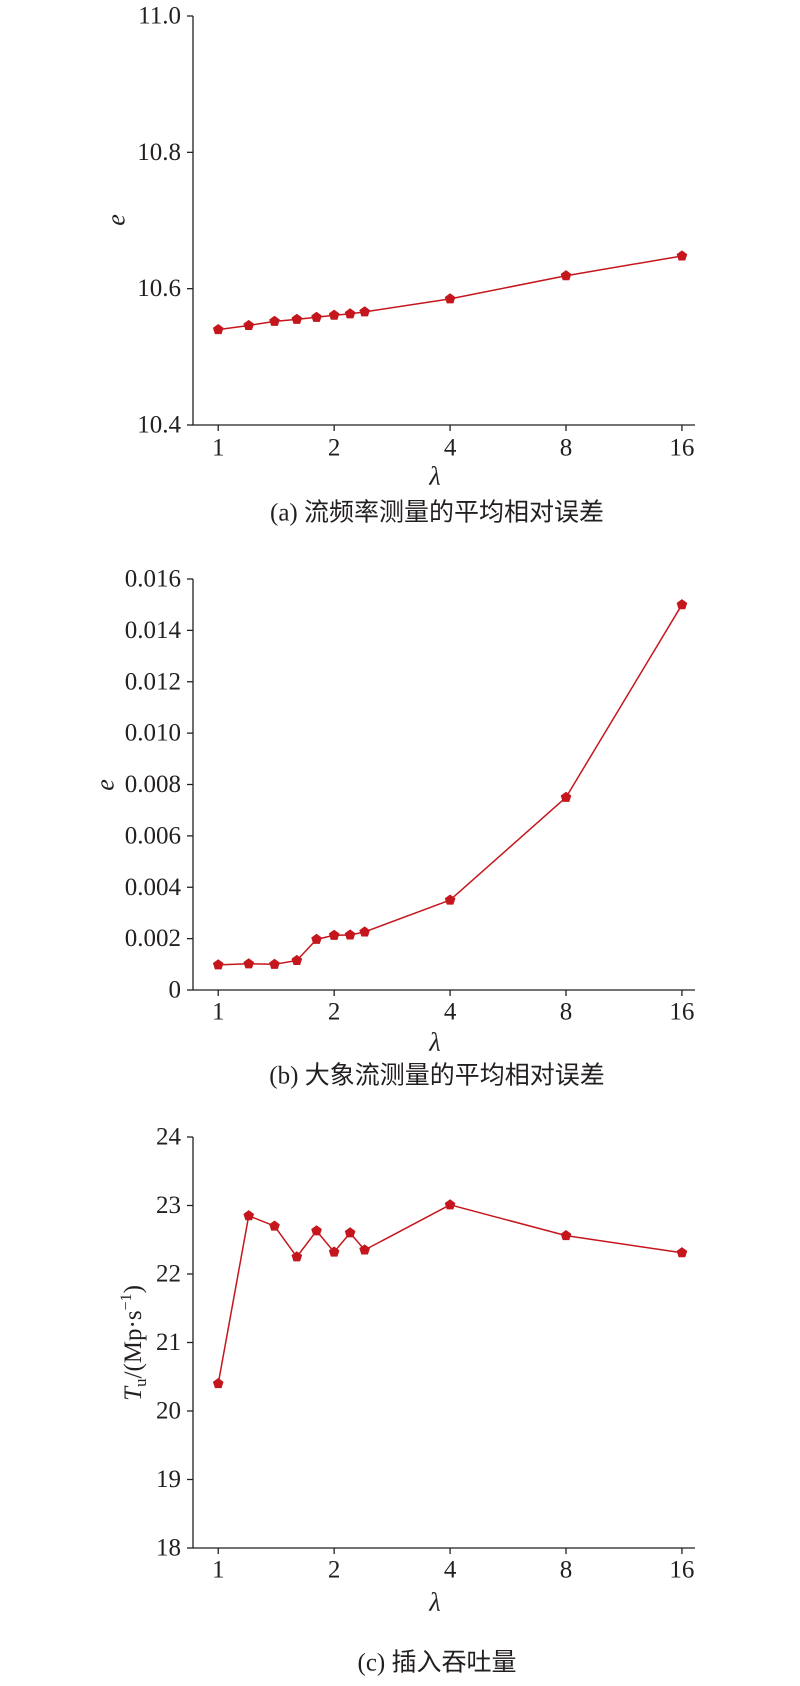 The height and width of the screenshot is (1686, 800). I want to click on y-label-unit: /(Mp·s, so click(133, 1344).